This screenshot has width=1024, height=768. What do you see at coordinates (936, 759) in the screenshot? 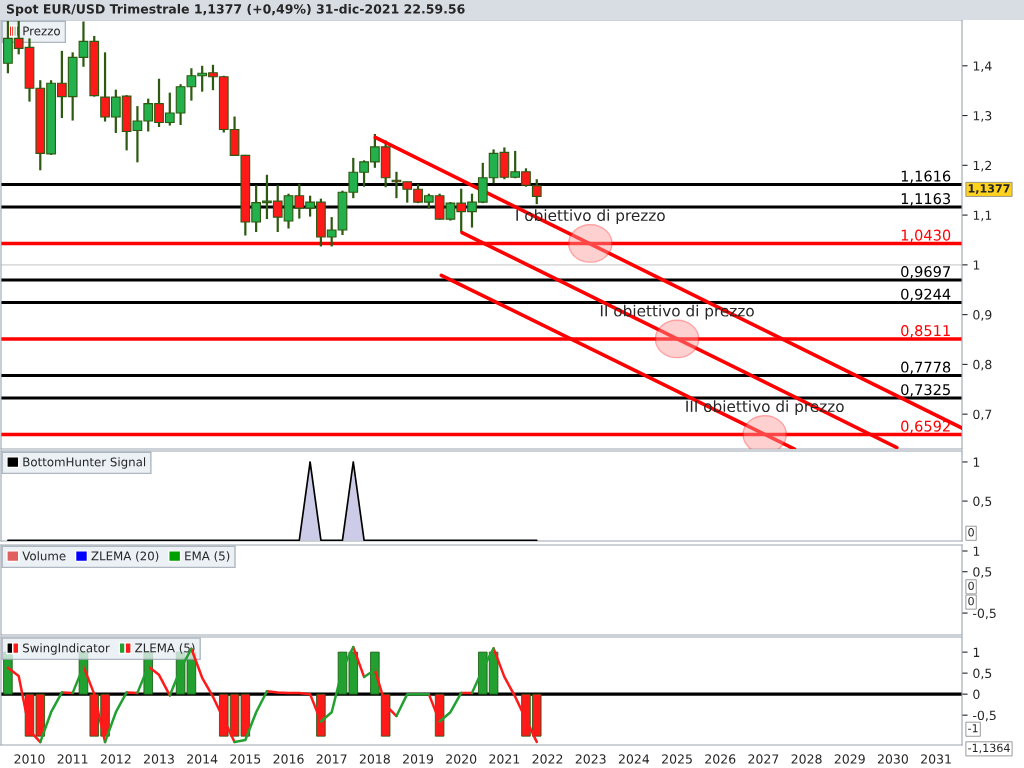
I see `x-tick-label: 2031` at bounding box center [936, 759].